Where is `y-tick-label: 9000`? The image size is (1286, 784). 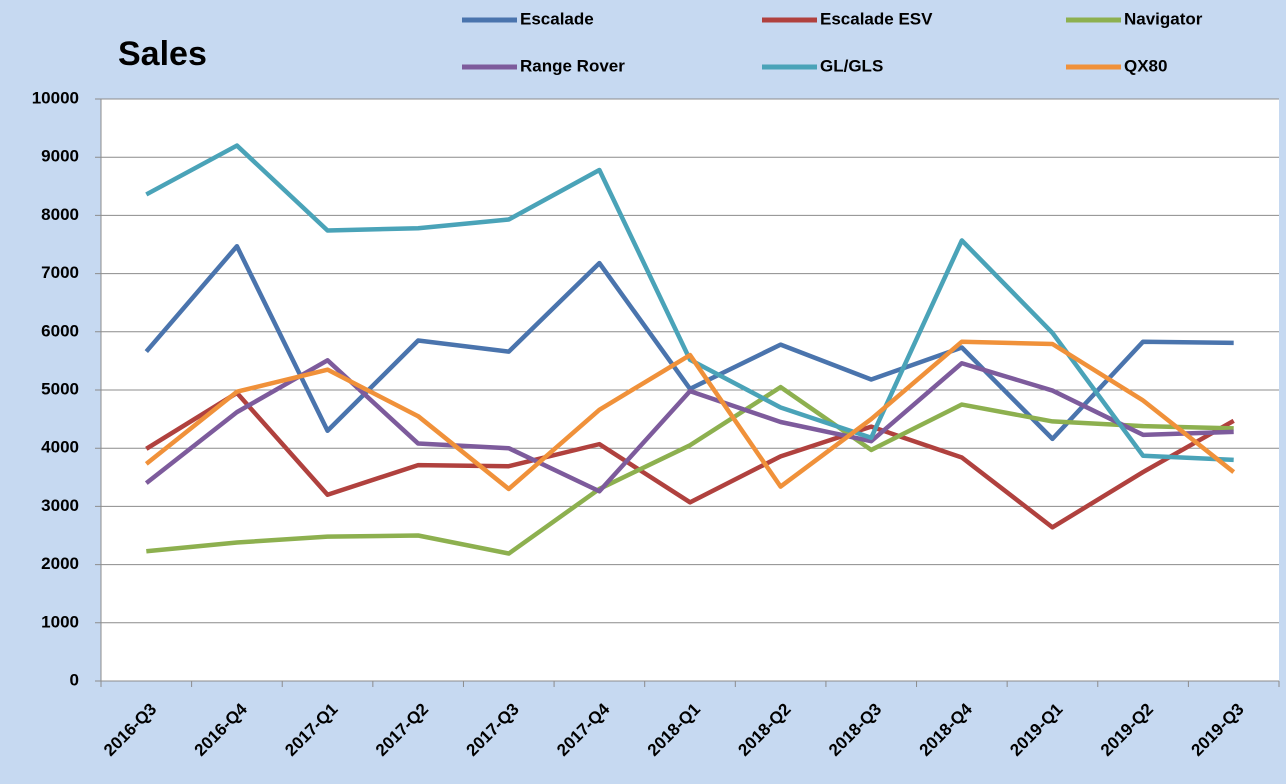 y-tick-label: 9000 is located at coordinates (60, 156).